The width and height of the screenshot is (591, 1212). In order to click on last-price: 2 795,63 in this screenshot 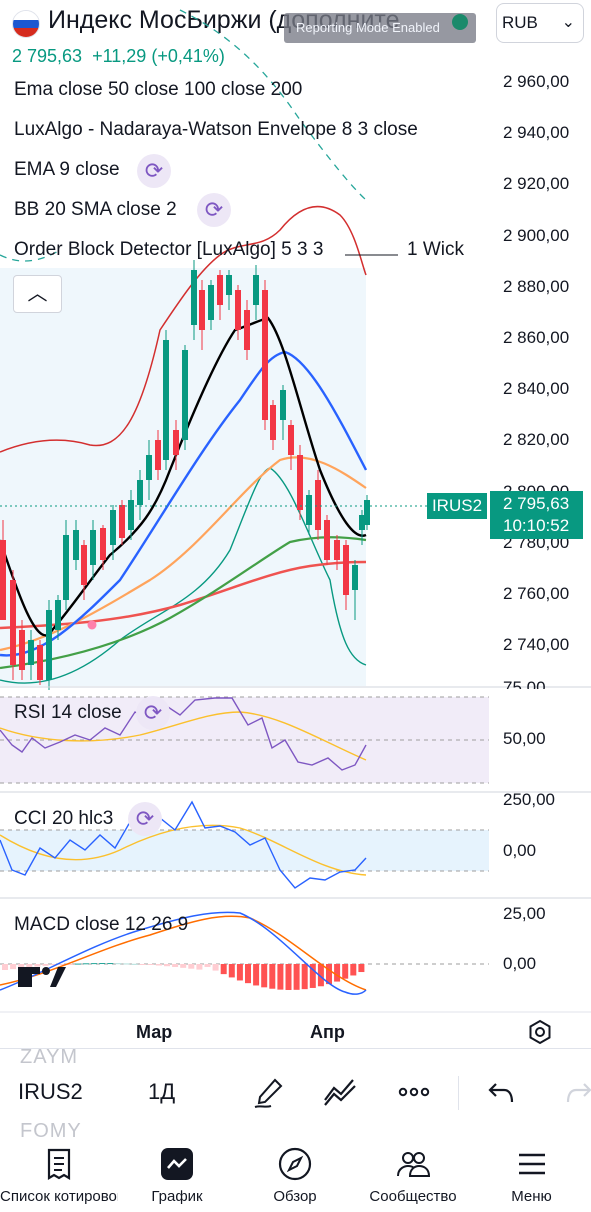, I will do `click(47, 56)`.